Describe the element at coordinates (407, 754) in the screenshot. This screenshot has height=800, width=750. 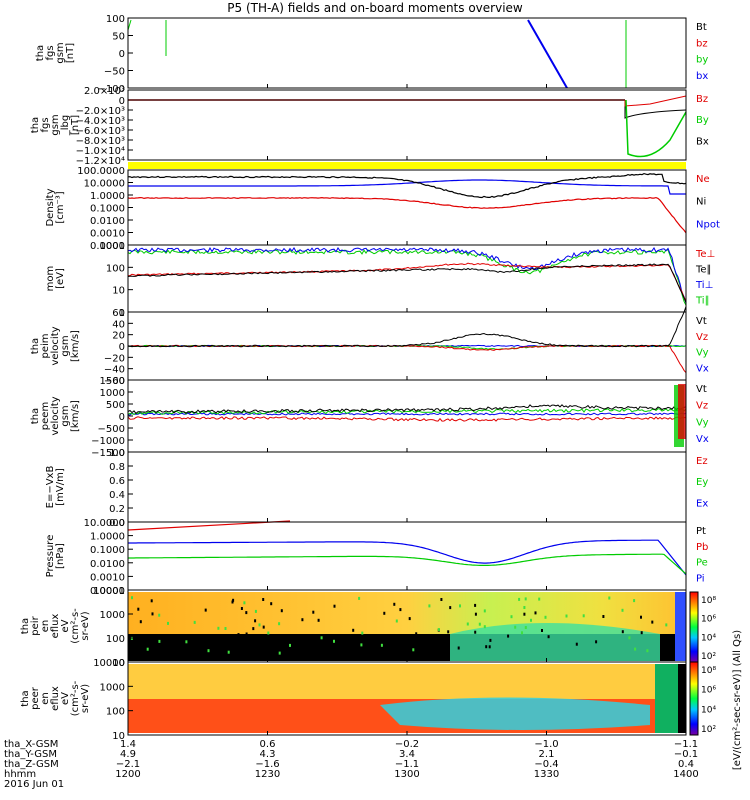
I see `x-tick-label: 3.4` at that location.